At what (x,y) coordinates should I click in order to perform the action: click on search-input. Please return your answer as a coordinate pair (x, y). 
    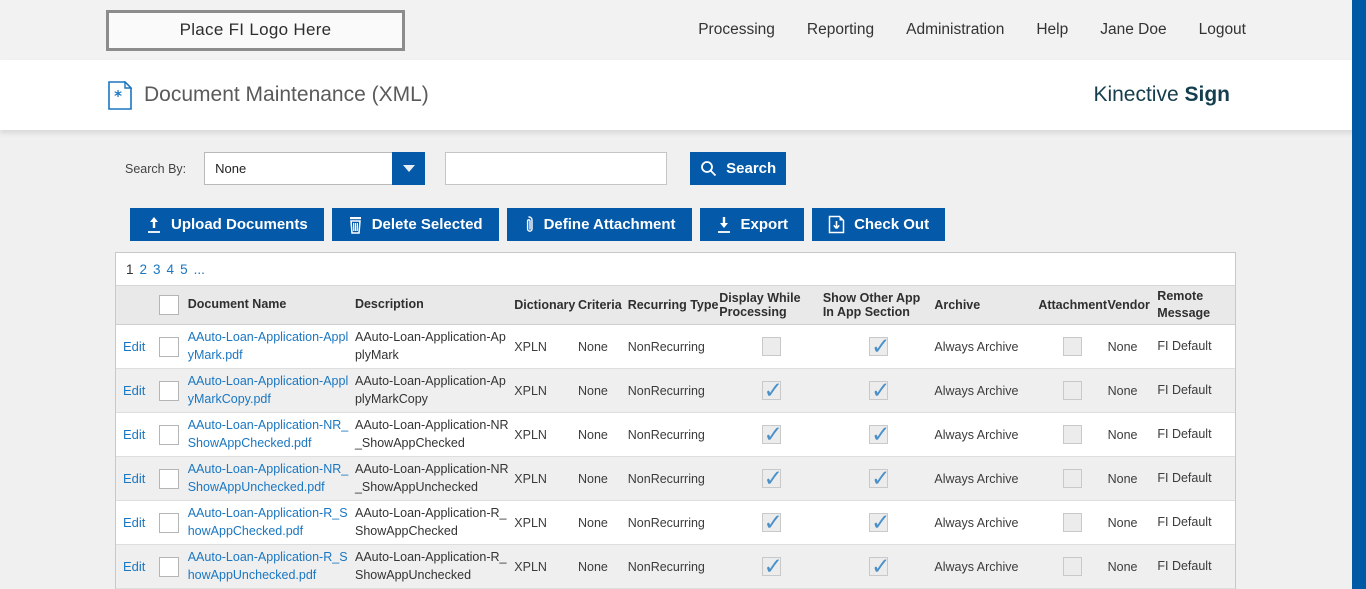
    Looking at the image, I should click on (556, 168).